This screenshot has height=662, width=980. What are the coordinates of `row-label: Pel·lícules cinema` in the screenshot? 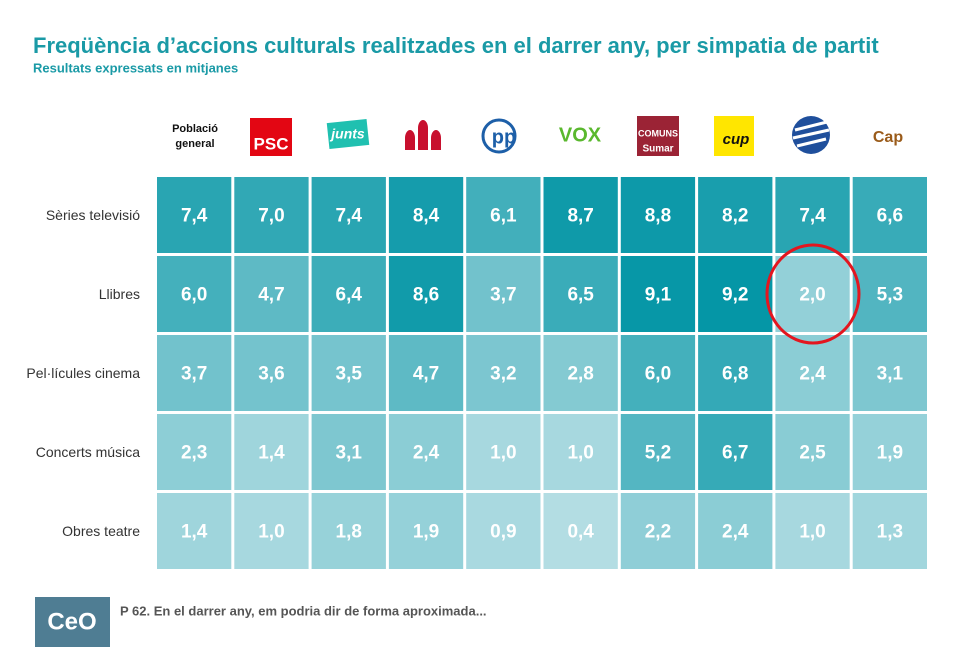 It's located at (83, 373).